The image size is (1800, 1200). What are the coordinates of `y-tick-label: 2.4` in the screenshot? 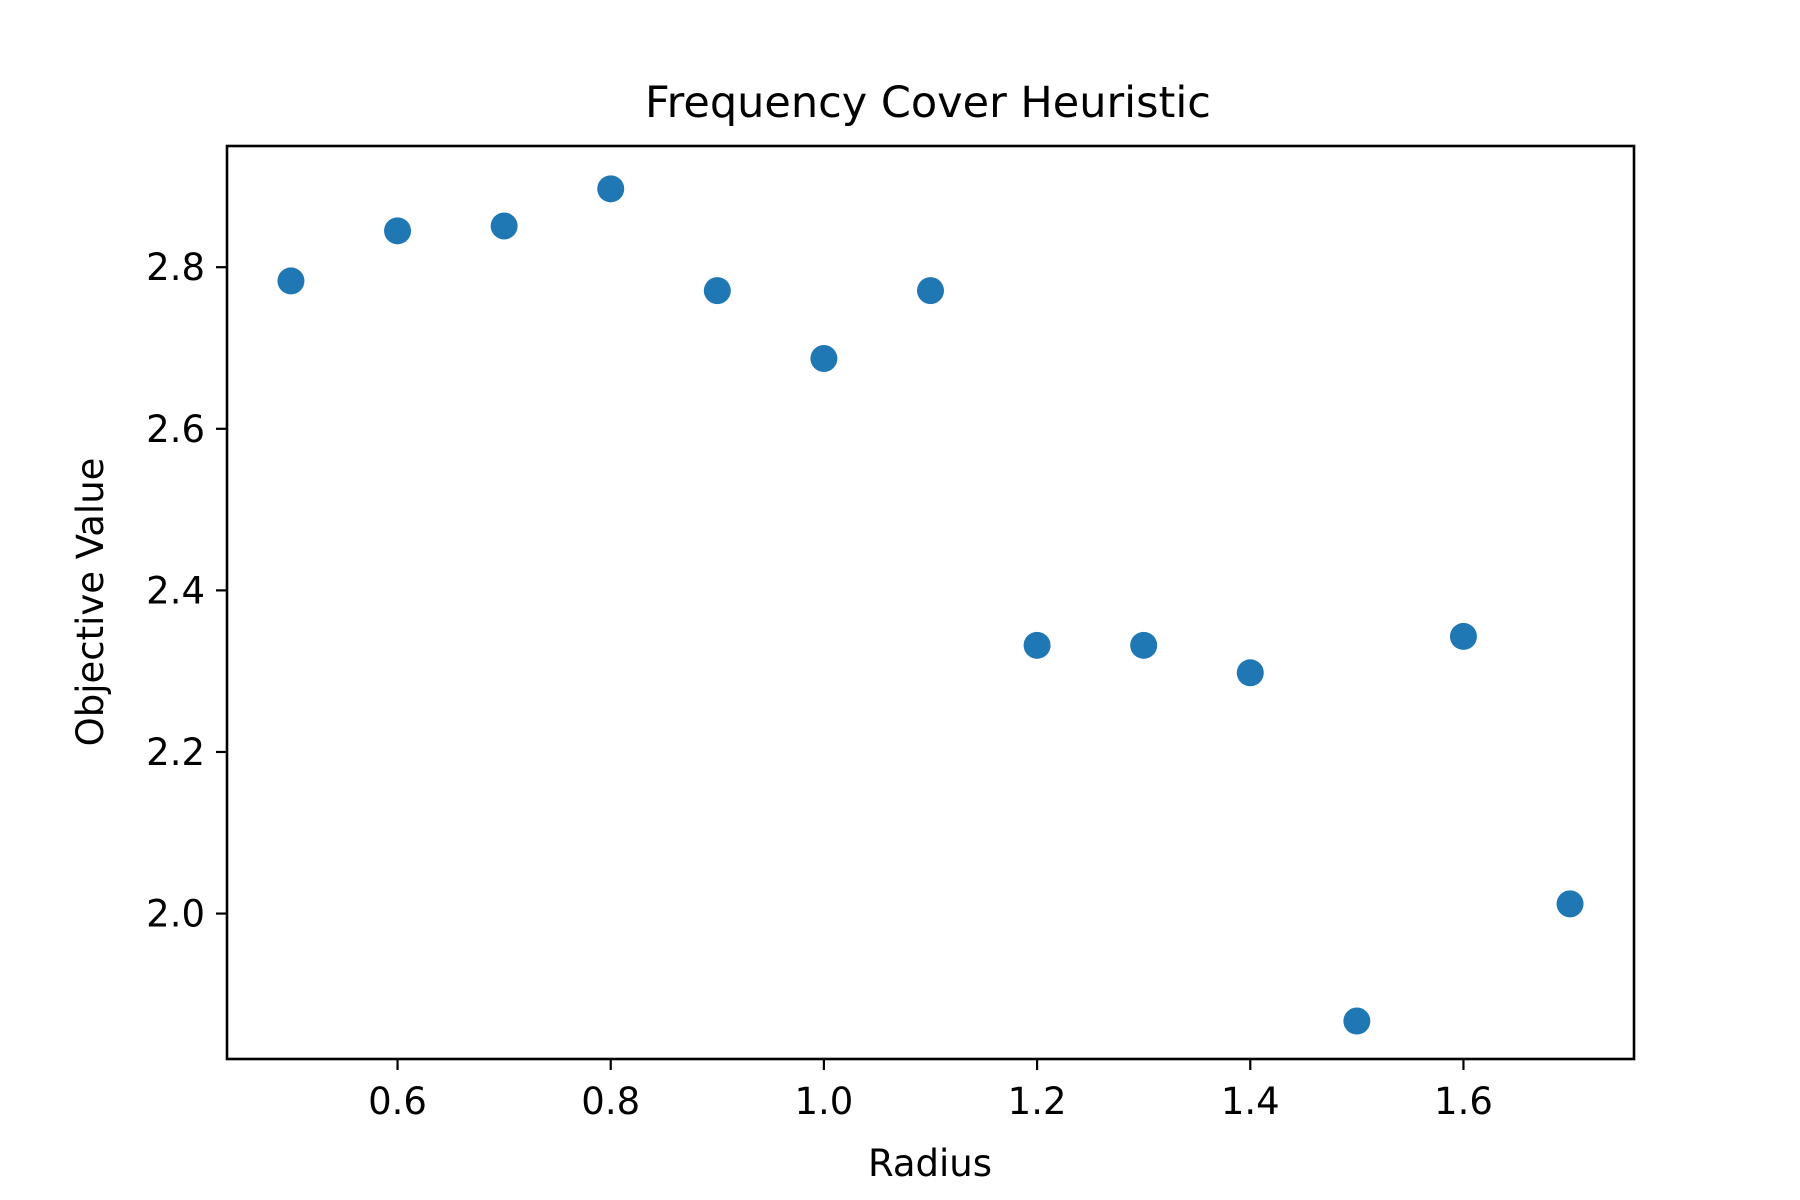 It's located at (175, 590).